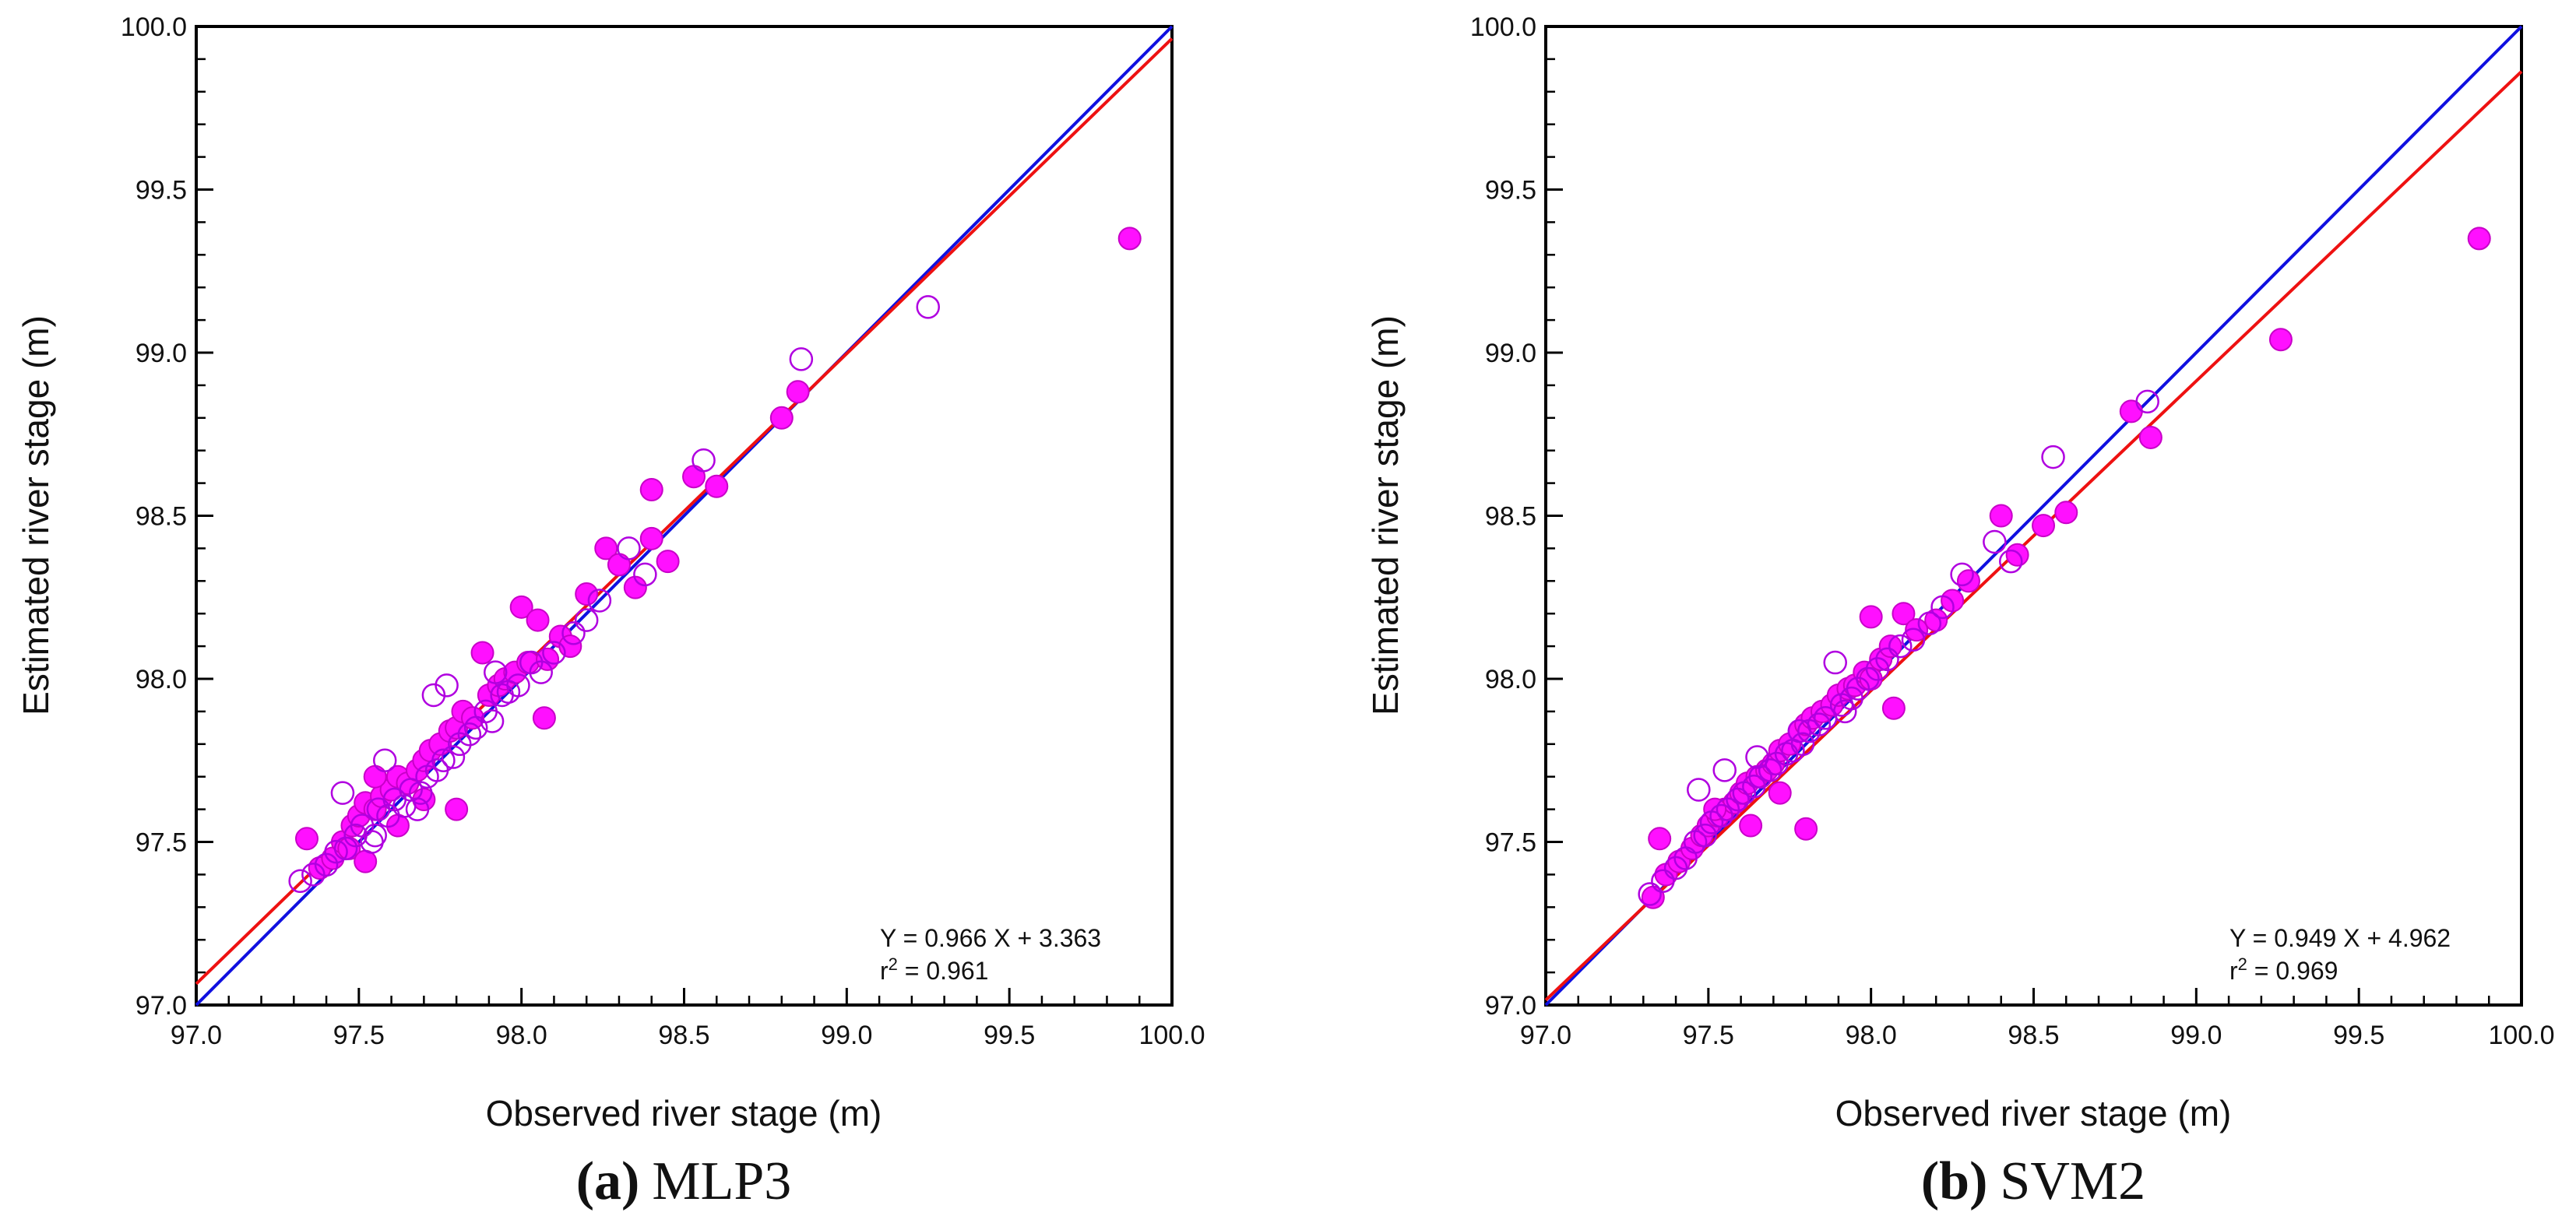 Image resolution: width=2576 pixels, height=1223 pixels. What do you see at coordinates (161, 354) in the screenshot?
I see `y-tick-label: 99.0` at bounding box center [161, 354].